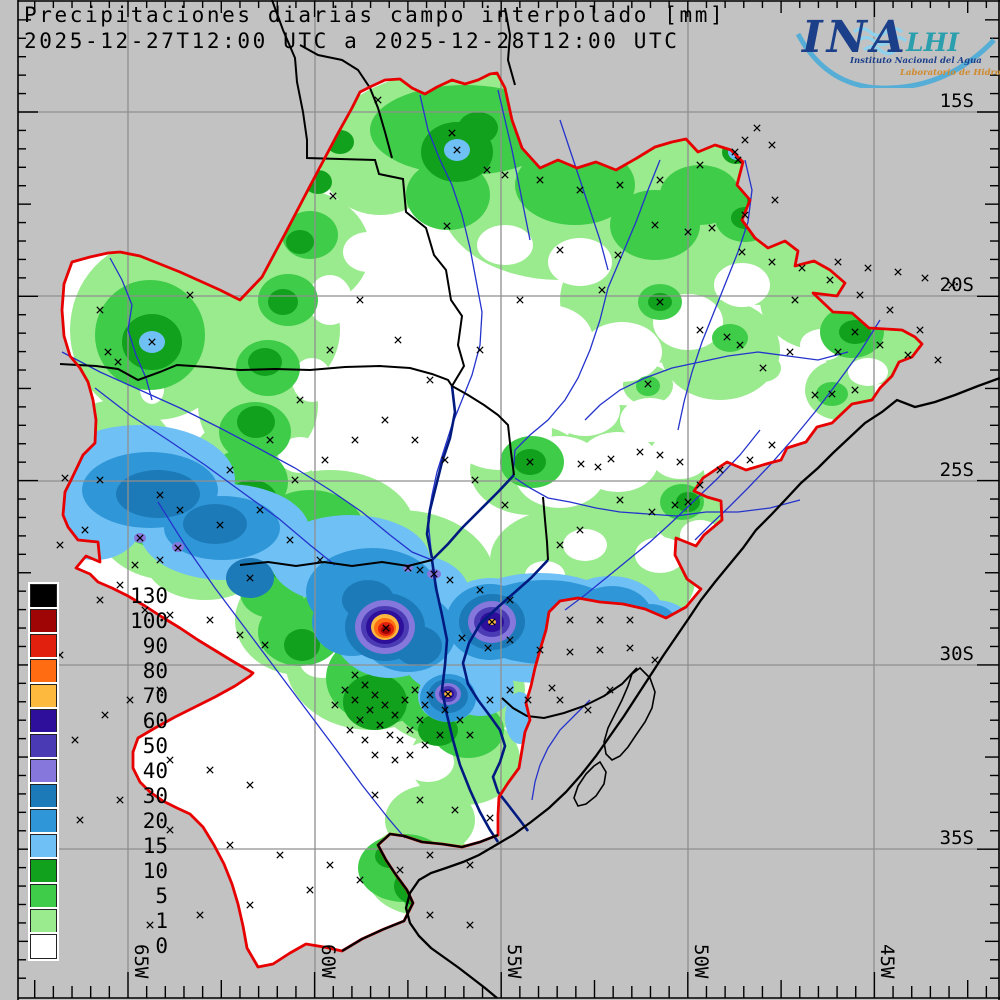  I want to click on lon-label: 60W, so click(328, 961).